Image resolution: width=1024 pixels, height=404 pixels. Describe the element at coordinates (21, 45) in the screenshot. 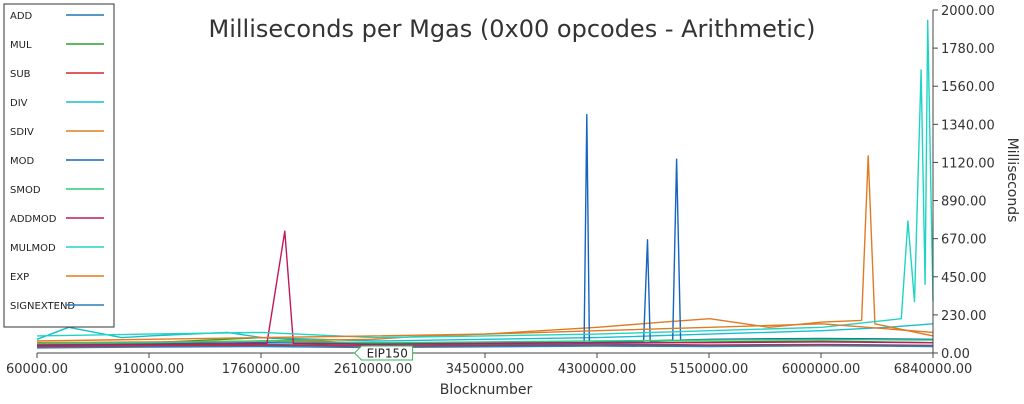

I see `legend-label: MUL` at that location.